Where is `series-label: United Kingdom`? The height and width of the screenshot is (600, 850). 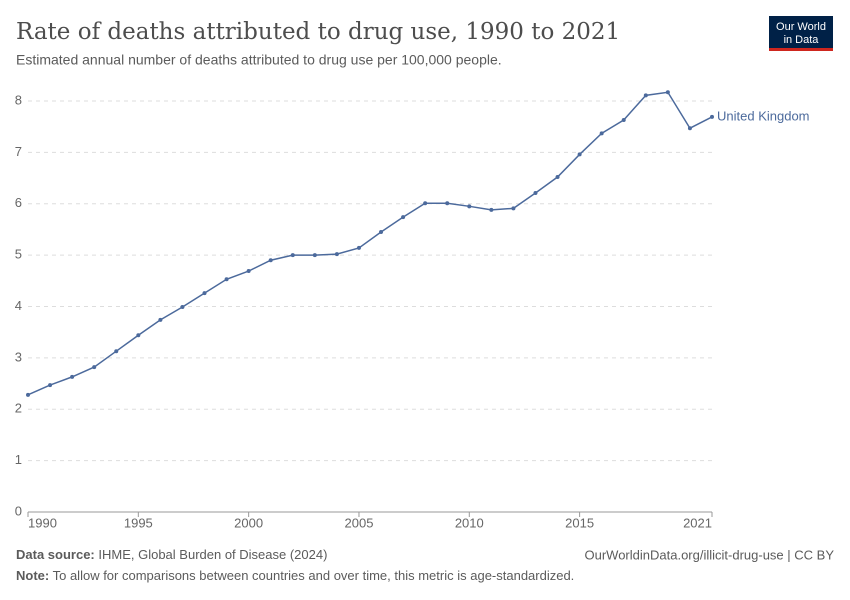
series-label: United Kingdom is located at coordinates (763, 115).